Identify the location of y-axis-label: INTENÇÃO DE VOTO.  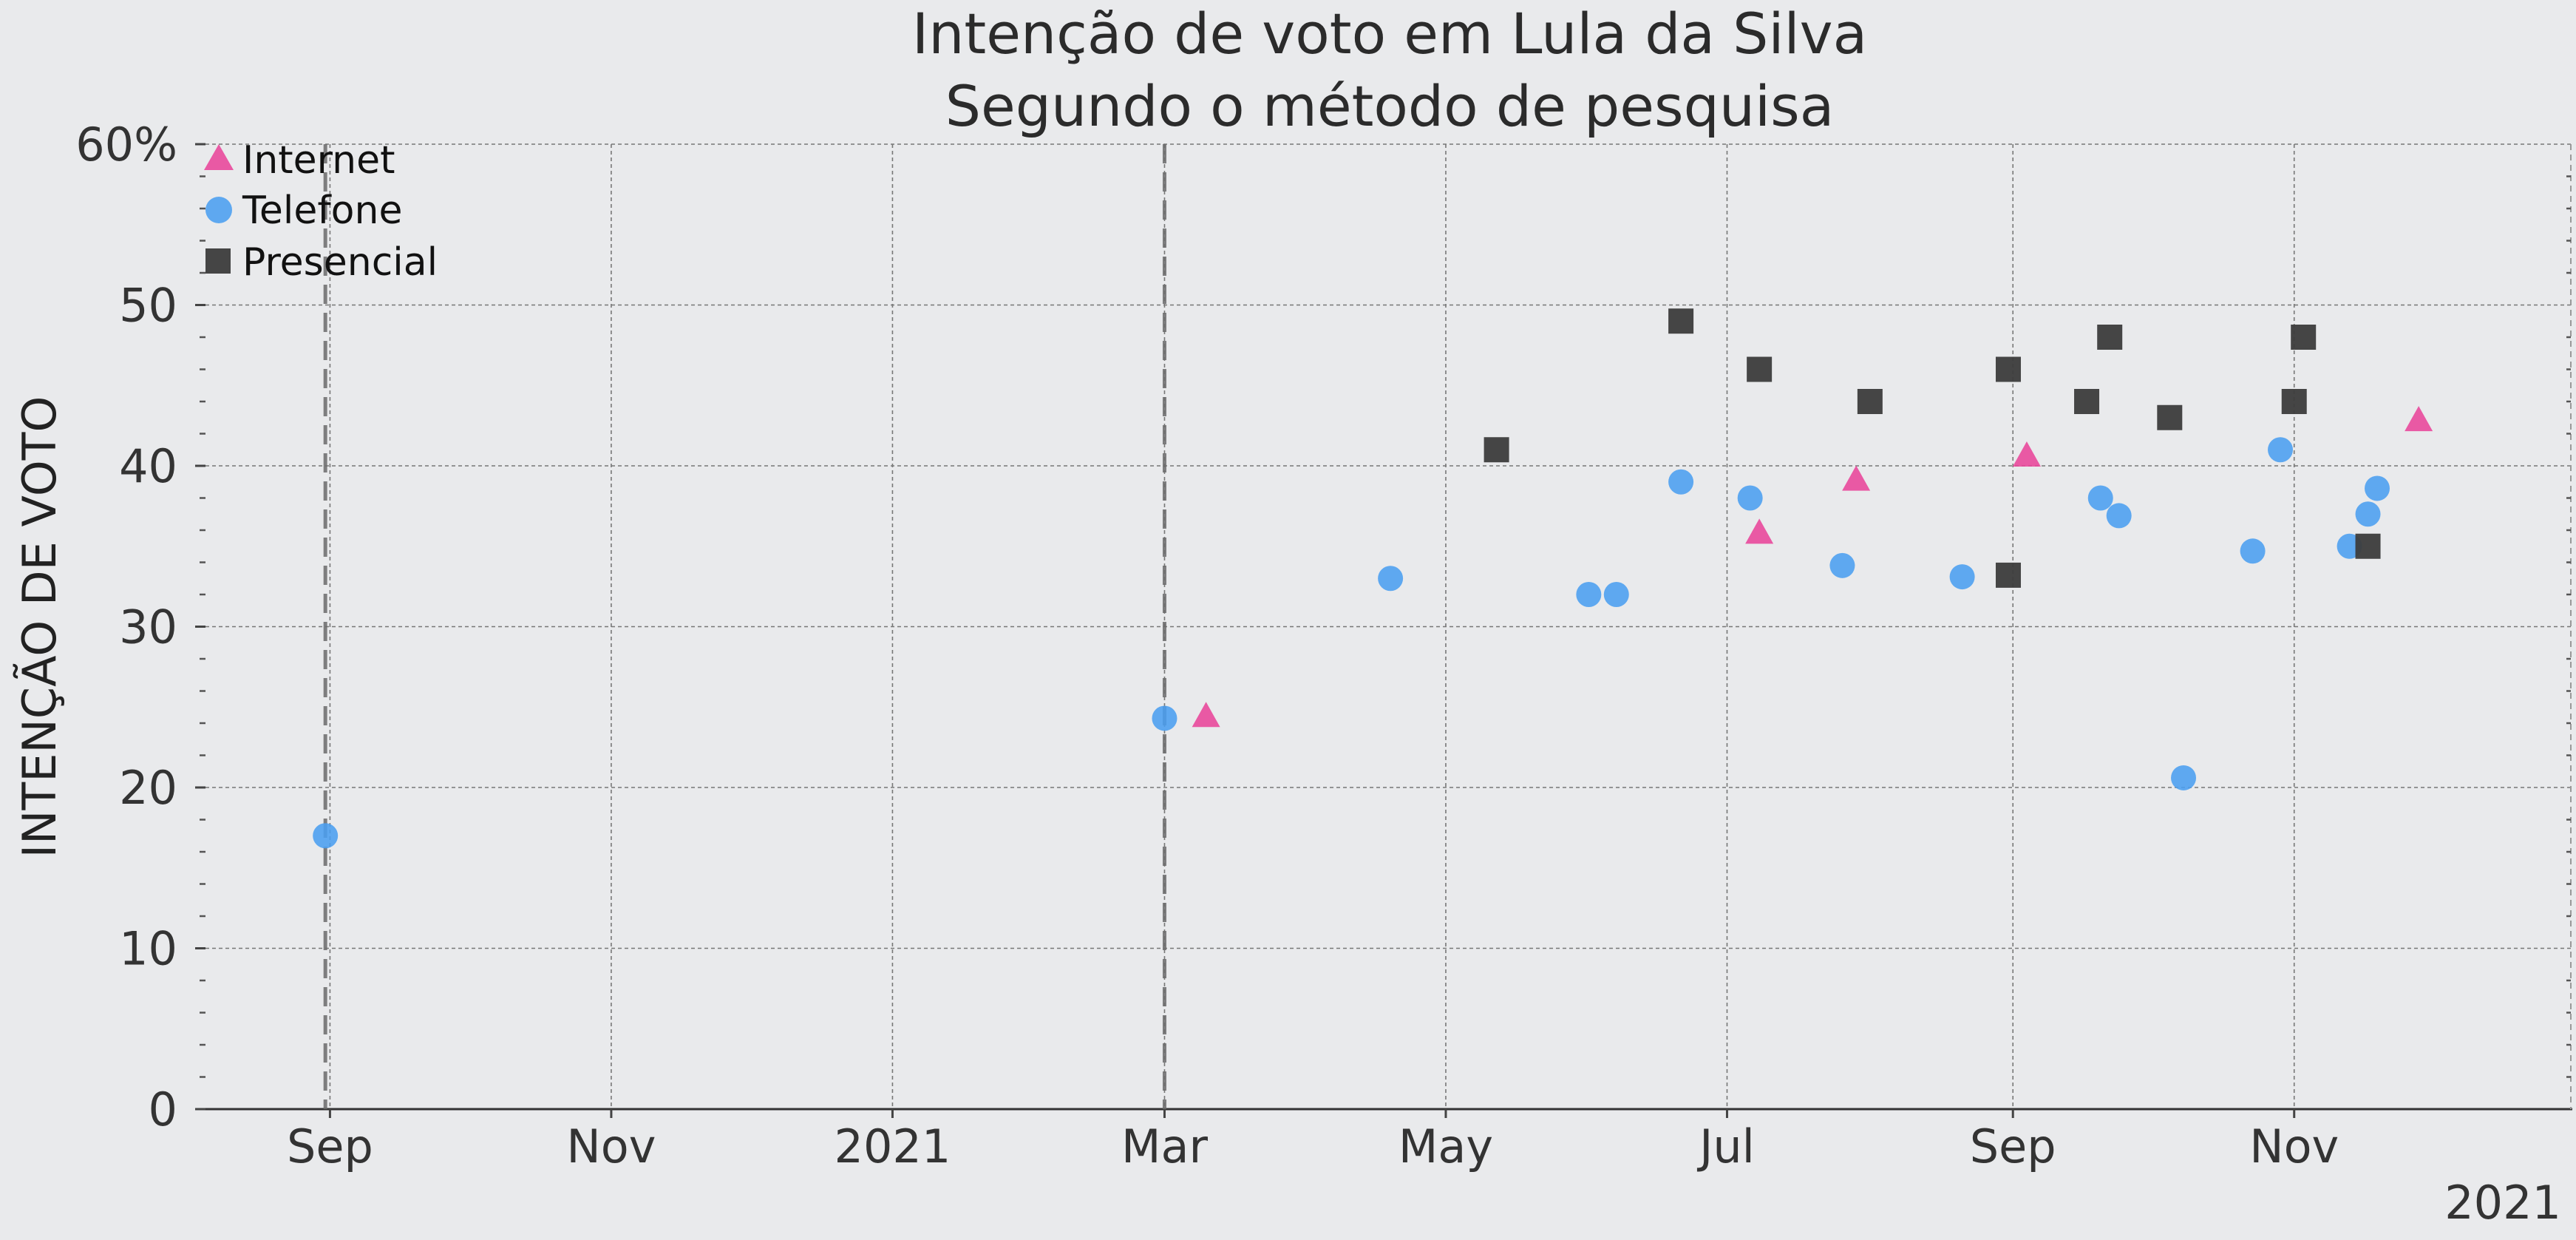
(40, 627).